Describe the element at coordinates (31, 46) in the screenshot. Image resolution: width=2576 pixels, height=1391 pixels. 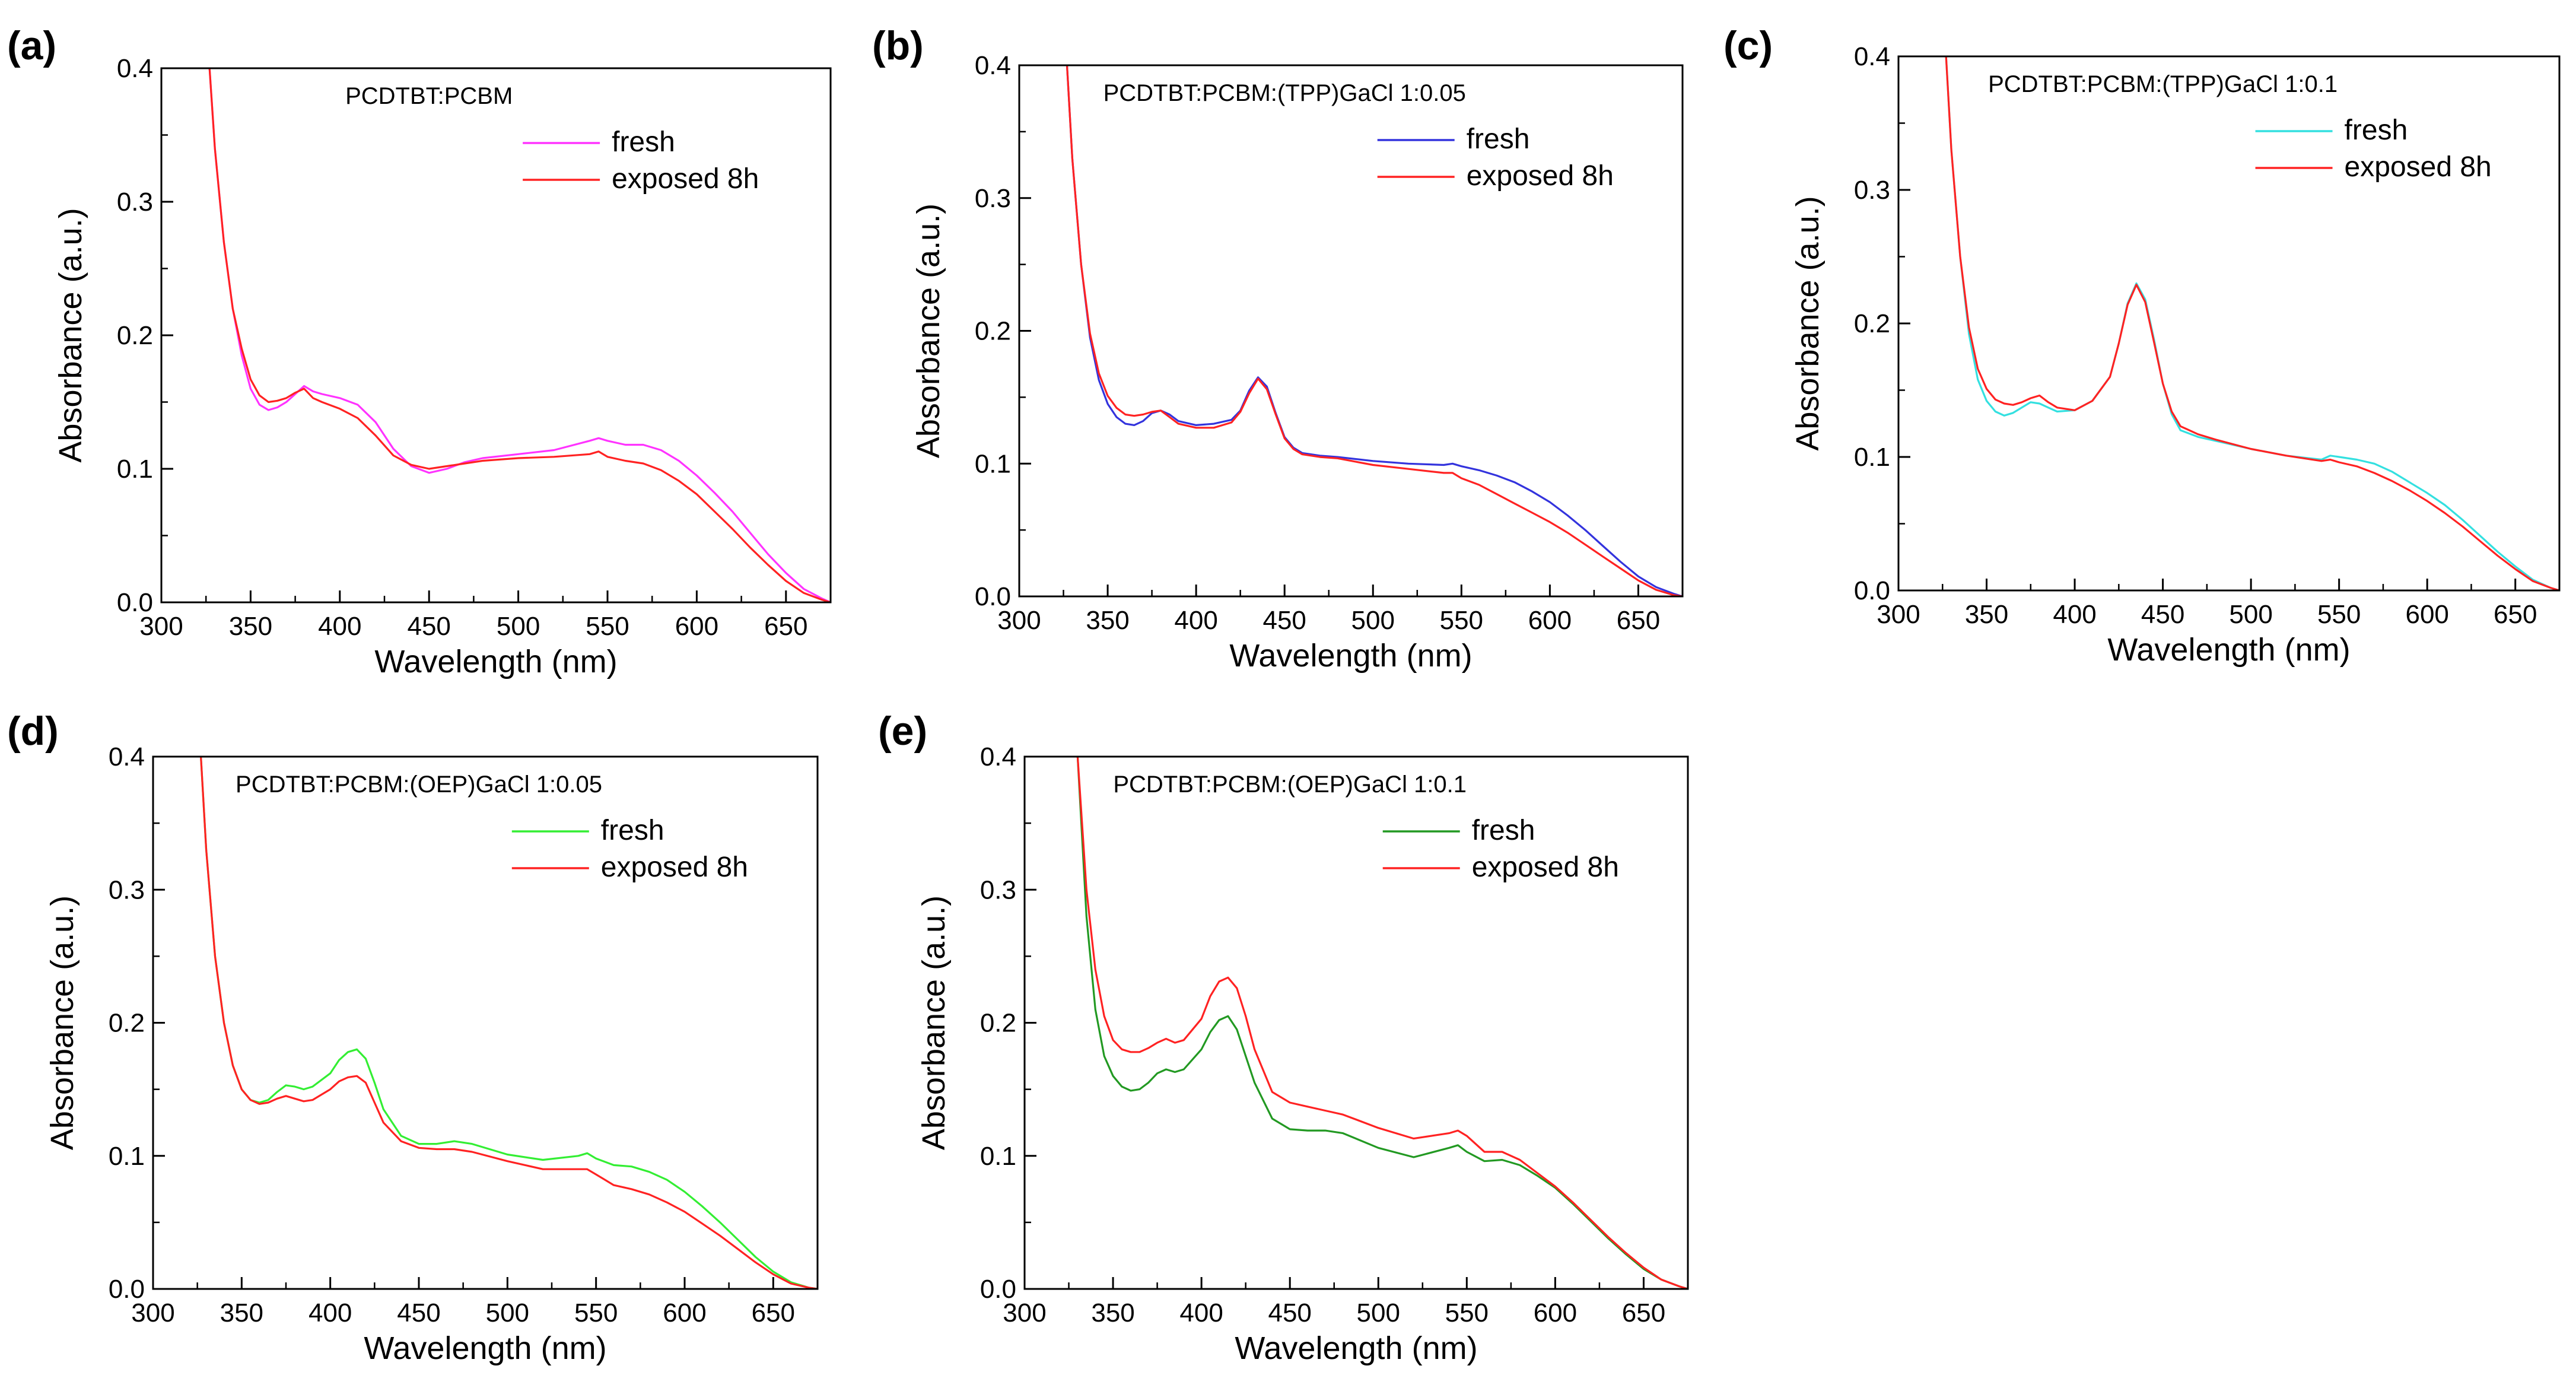
I see `panel-label: (a)` at that location.